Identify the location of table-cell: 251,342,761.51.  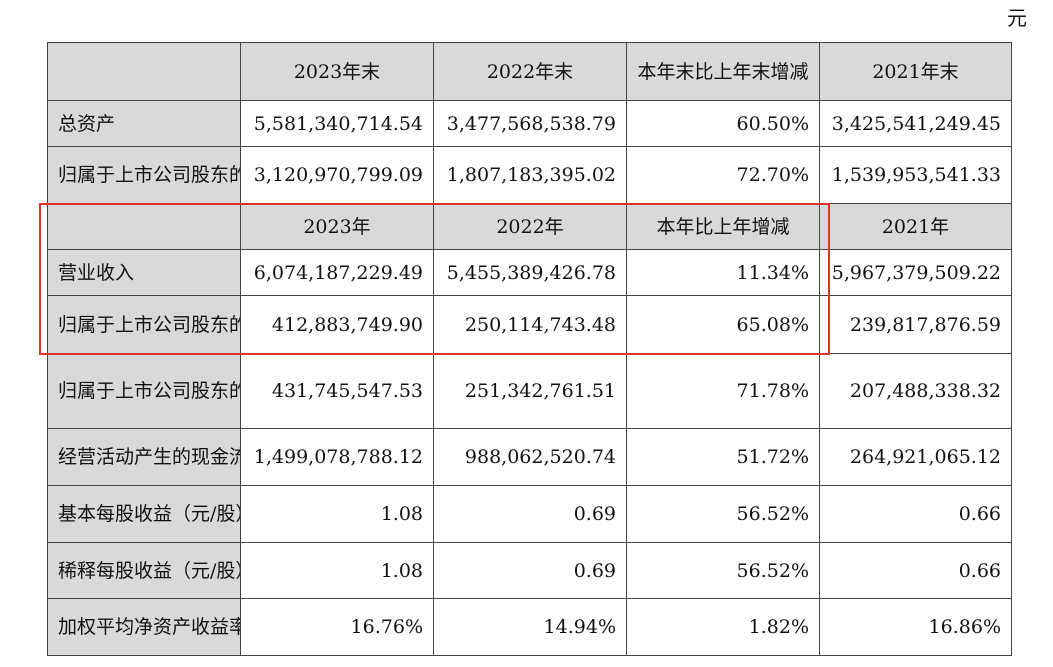
(530, 391).